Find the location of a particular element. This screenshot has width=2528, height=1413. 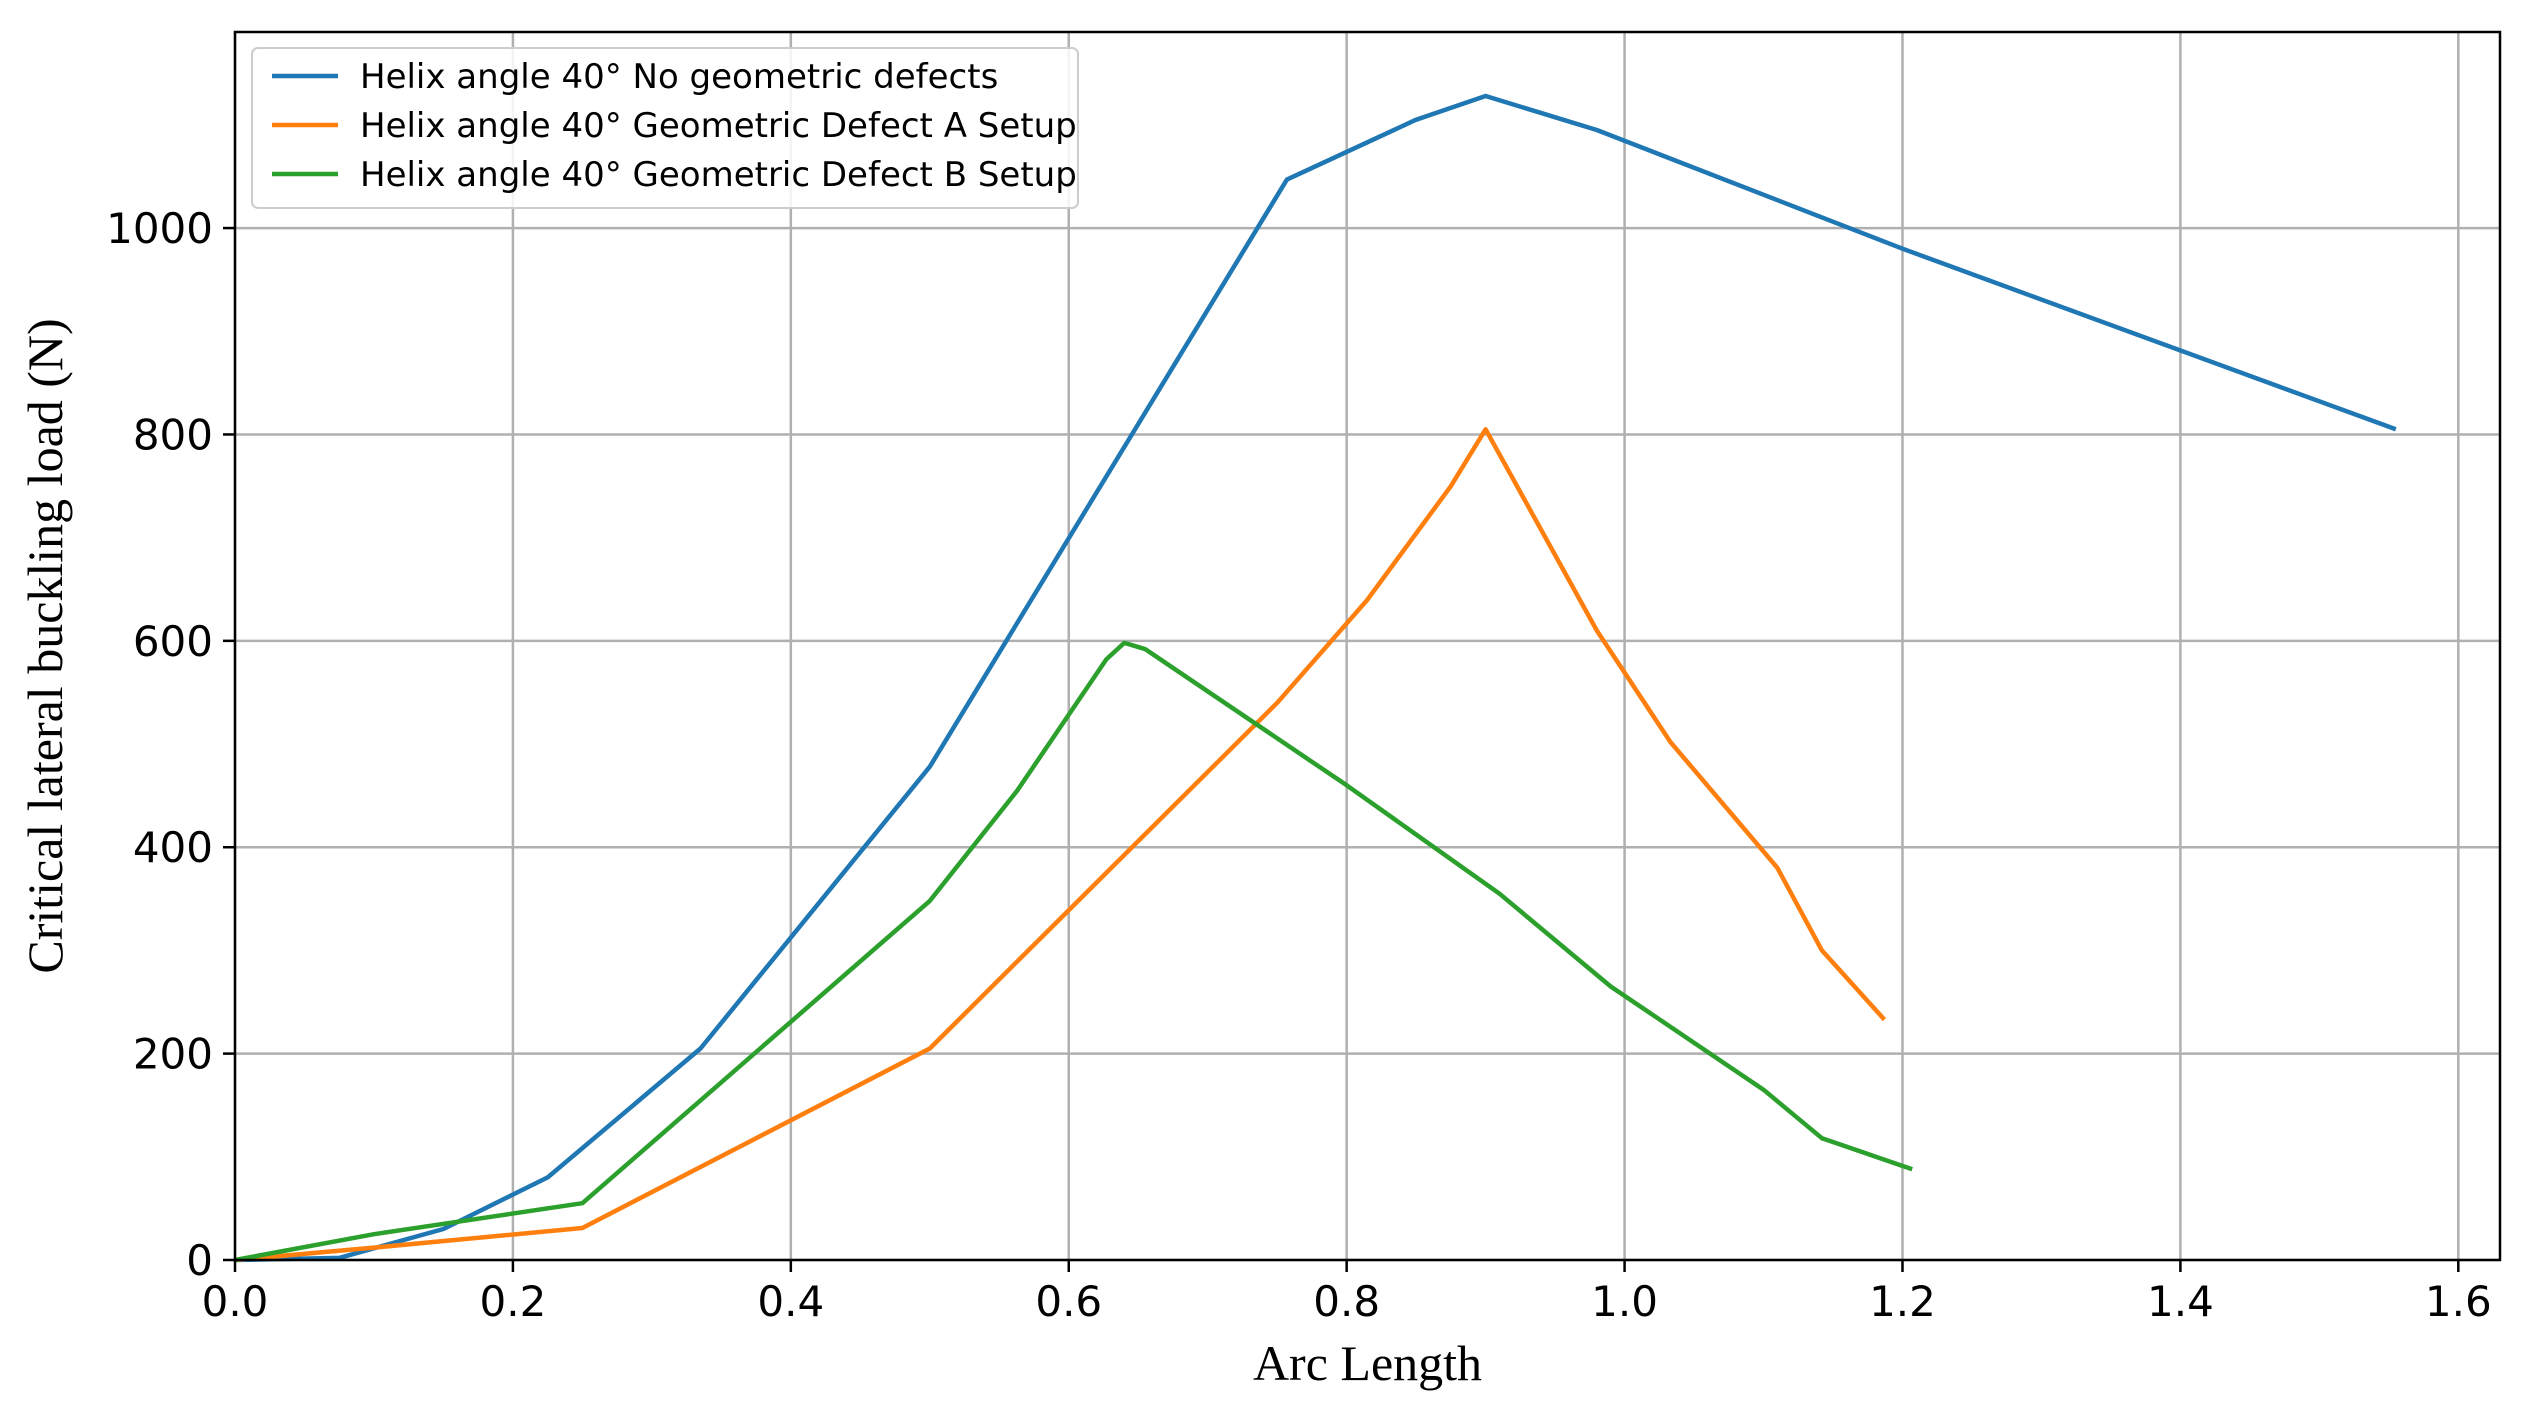

y-tick-label: 600 is located at coordinates (173, 641).